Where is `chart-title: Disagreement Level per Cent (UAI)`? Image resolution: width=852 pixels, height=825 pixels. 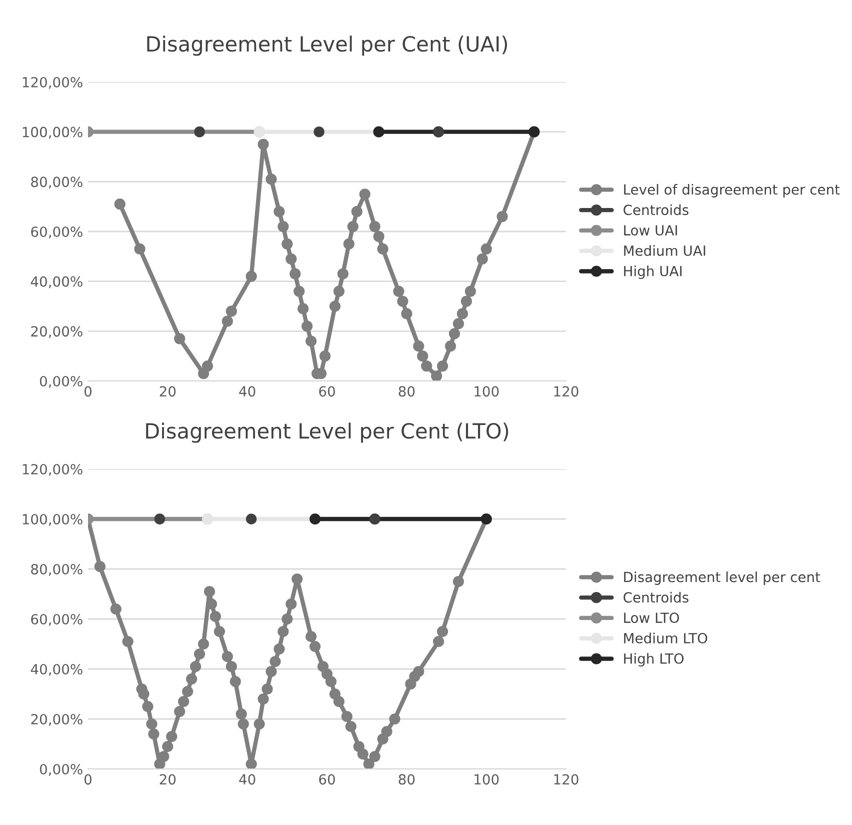
chart-title: Disagreement Level per Cent (UAI) is located at coordinates (327, 46).